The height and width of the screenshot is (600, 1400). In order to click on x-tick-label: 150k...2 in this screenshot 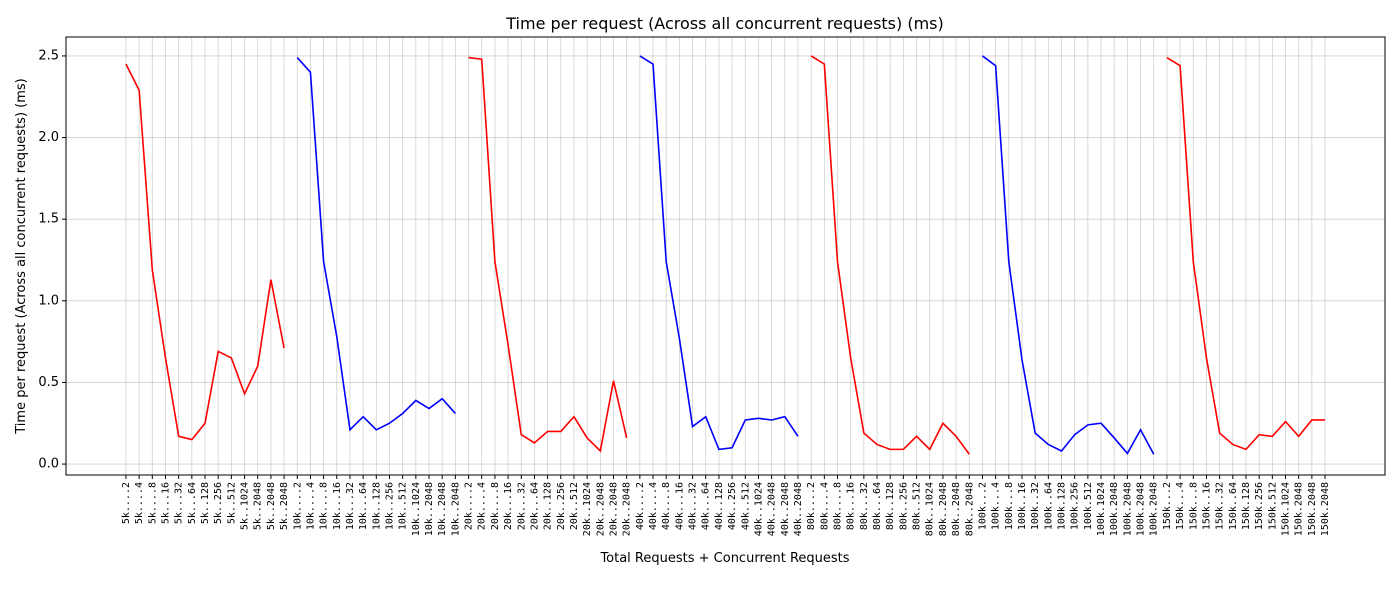, I will do `click(1167, 506)`.